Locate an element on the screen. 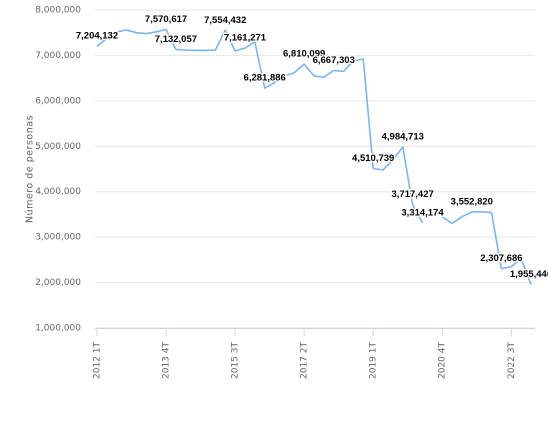 This screenshot has height=432, width=548. data-label: 3,552,820 is located at coordinates (472, 202).